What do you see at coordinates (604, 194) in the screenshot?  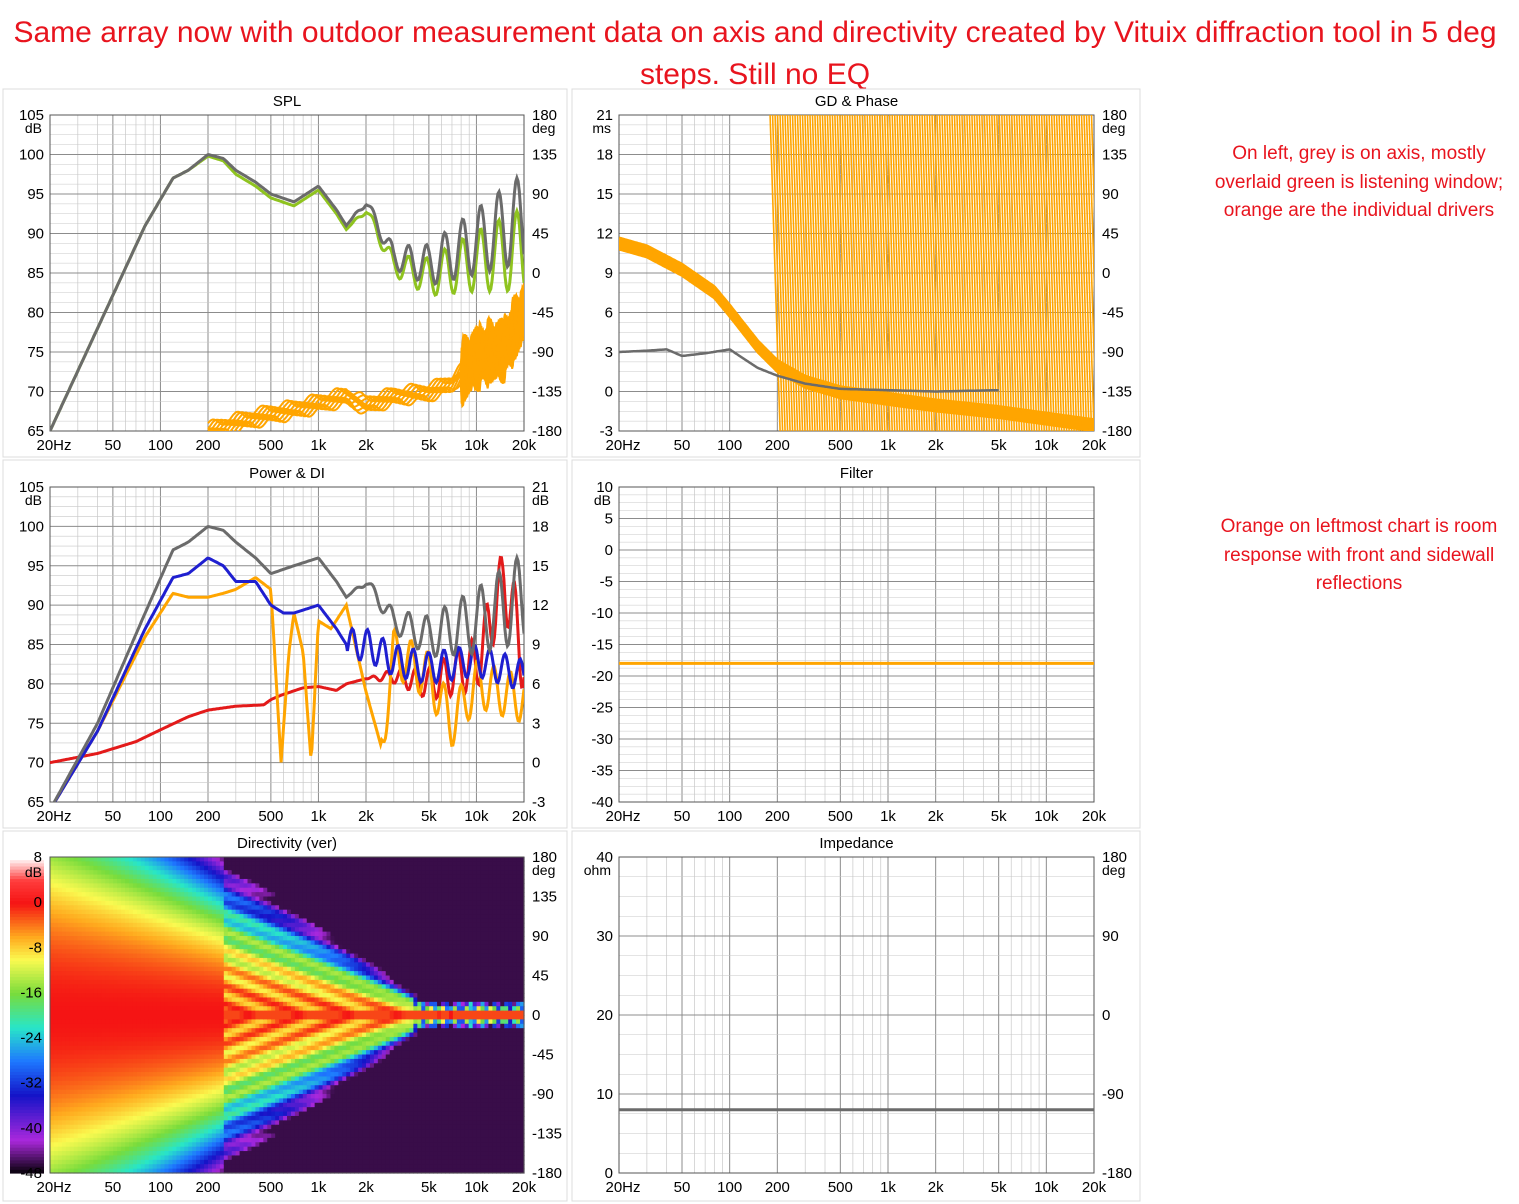 I see `y-tick-label: 15` at bounding box center [604, 194].